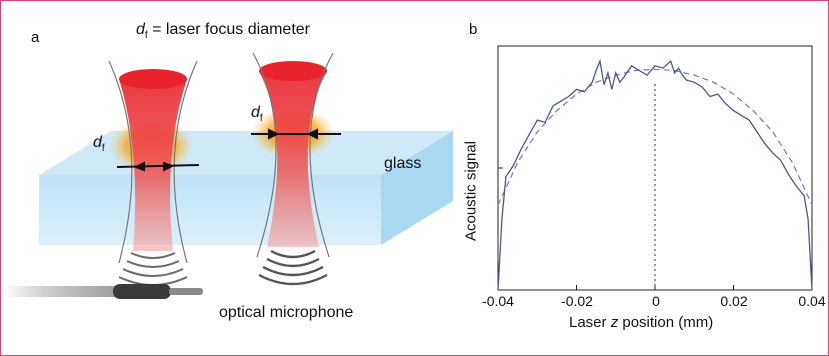  Describe the element at coordinates (103, 149) in the screenshot. I see `df-subscript-1: f` at that location.